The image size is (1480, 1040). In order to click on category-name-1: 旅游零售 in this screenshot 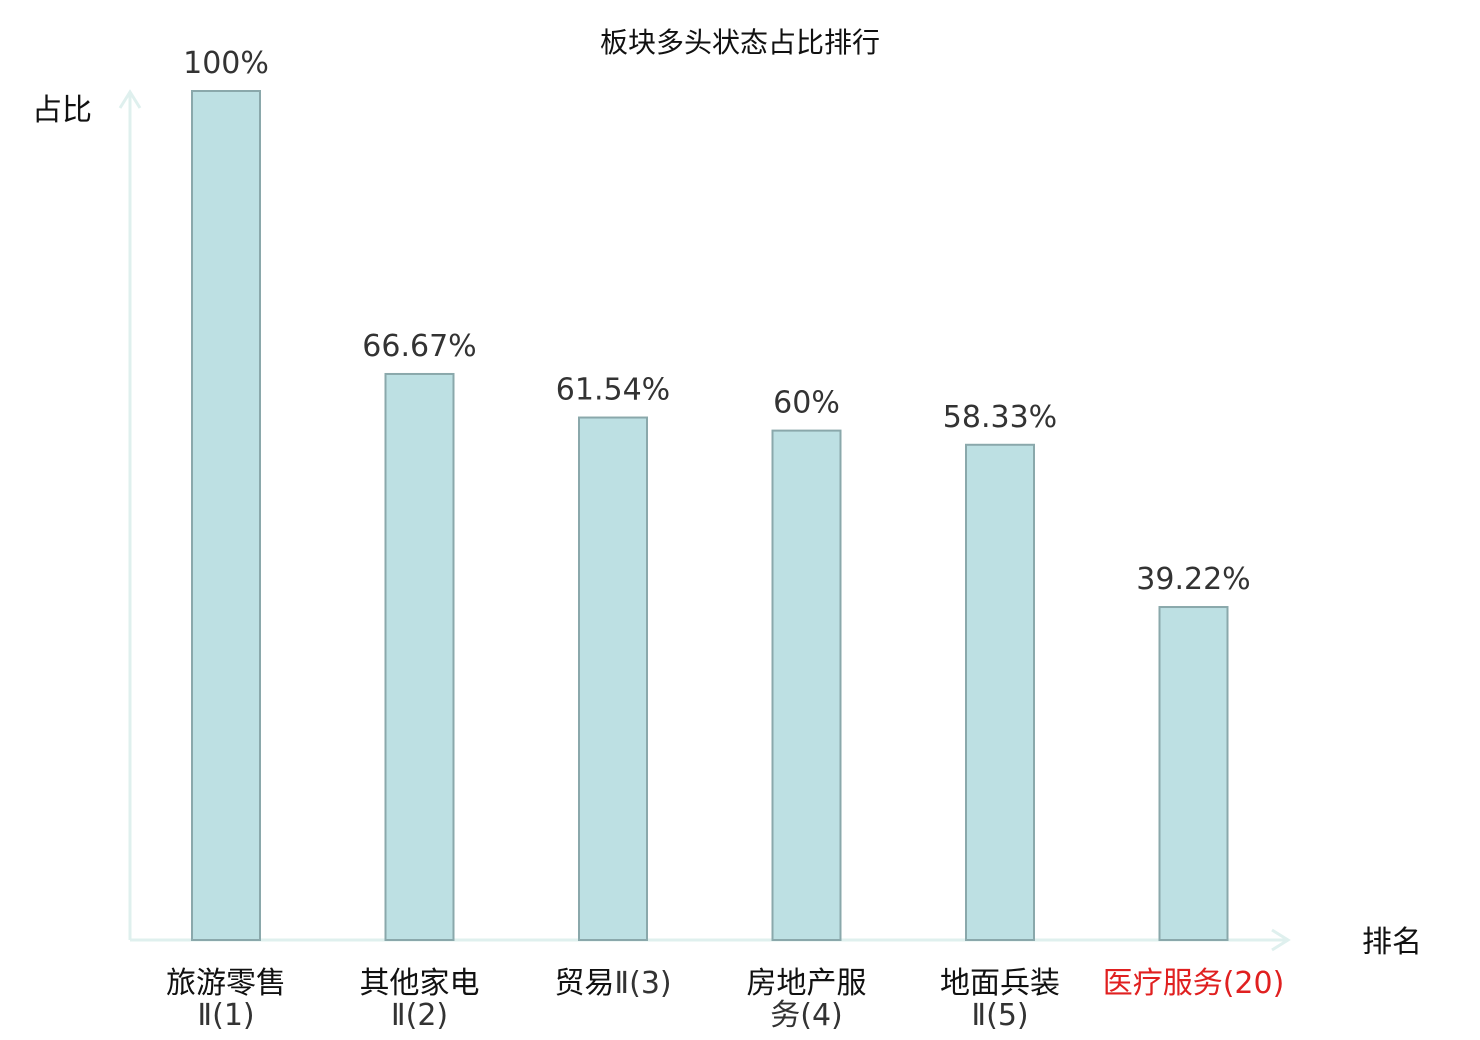, I will do `click(226, 983)`.